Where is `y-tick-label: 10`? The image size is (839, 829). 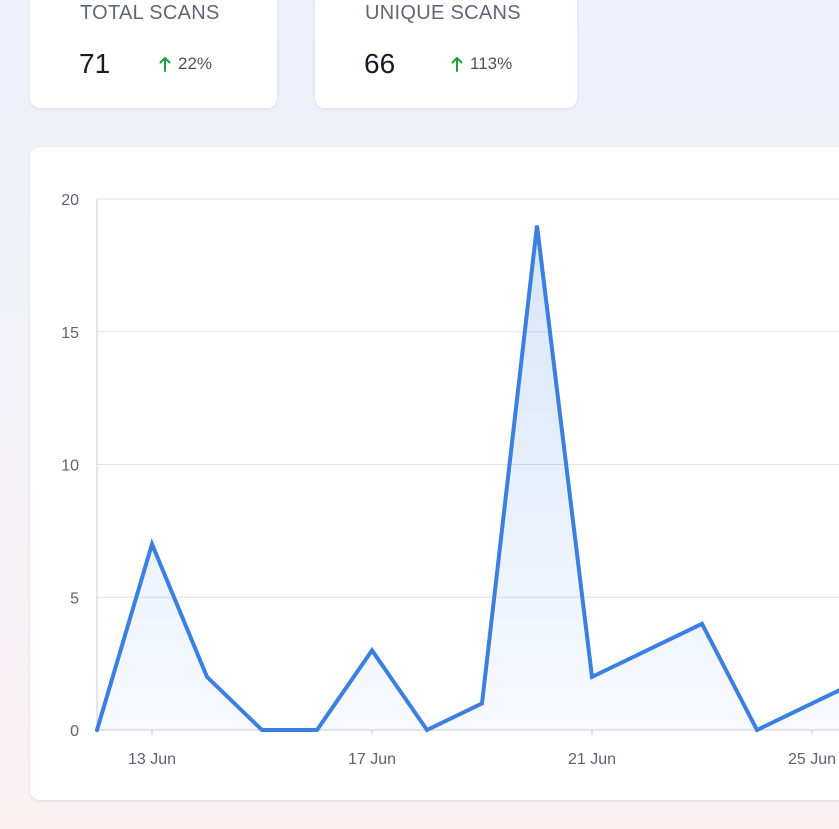 y-tick-label: 10 is located at coordinates (70, 466).